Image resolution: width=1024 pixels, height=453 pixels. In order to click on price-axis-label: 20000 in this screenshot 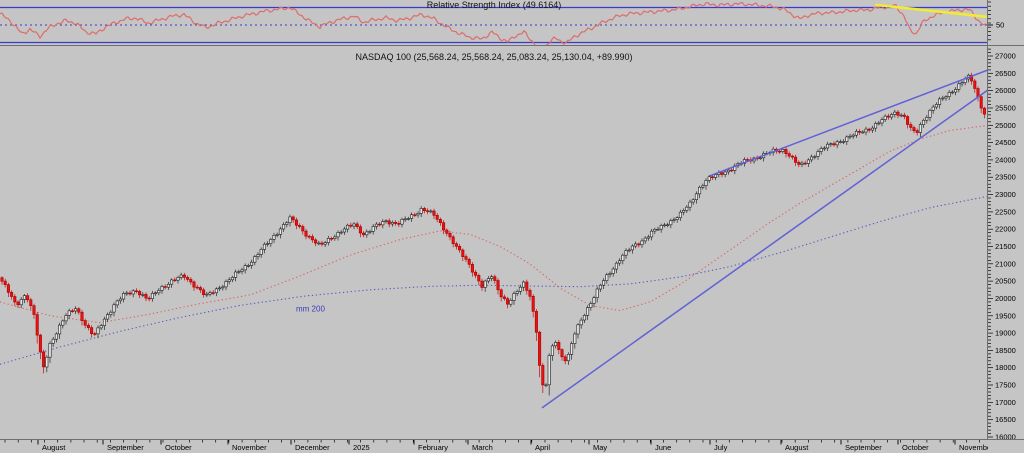, I will do `click(1005, 298)`.